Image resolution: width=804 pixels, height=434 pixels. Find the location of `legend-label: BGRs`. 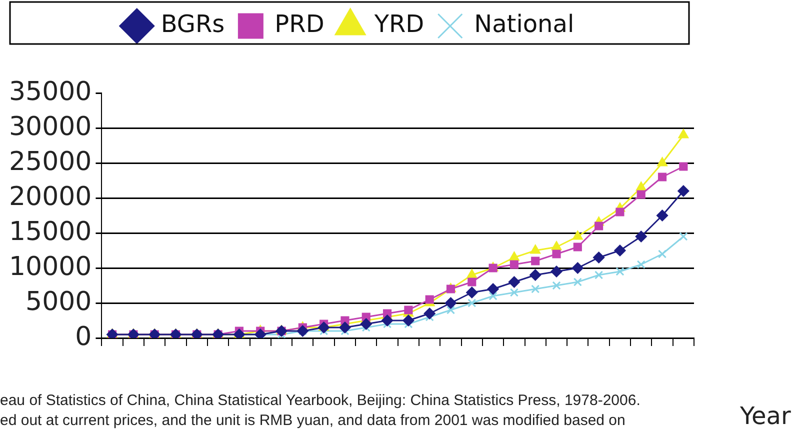

legend-label: BGRs is located at coordinates (192, 24).